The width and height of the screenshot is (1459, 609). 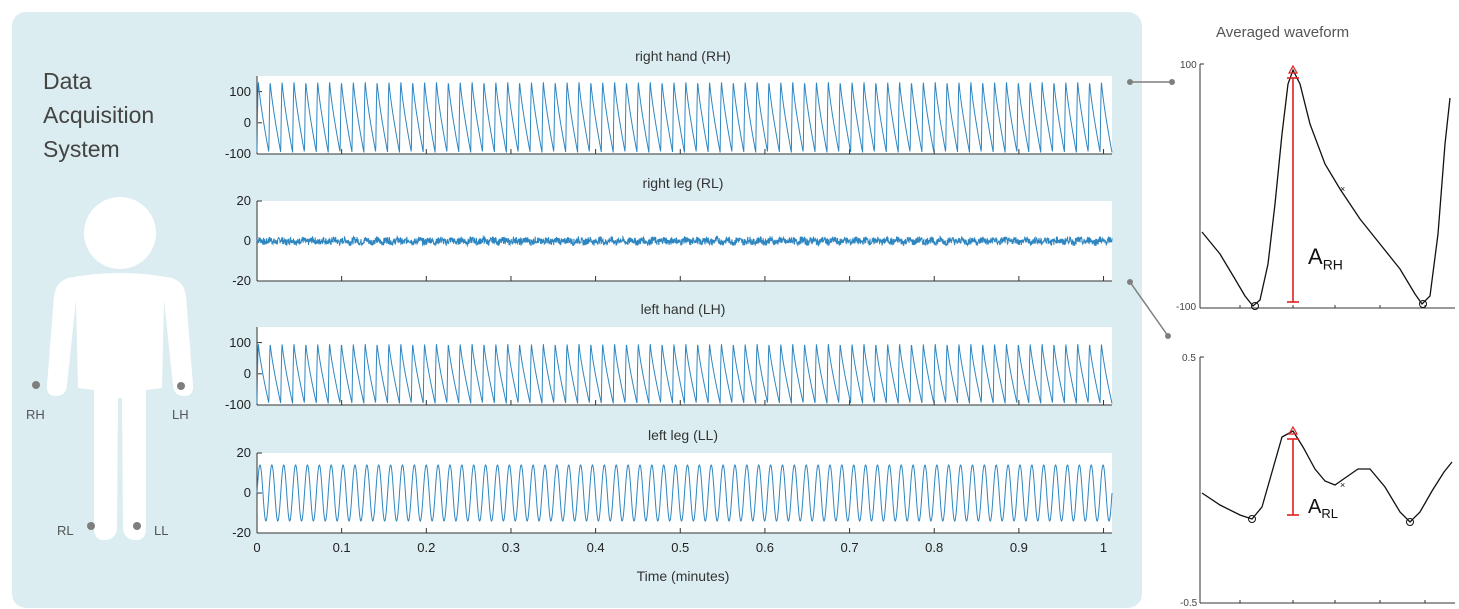 I want to click on chart-ll, so click(x=684, y=493).